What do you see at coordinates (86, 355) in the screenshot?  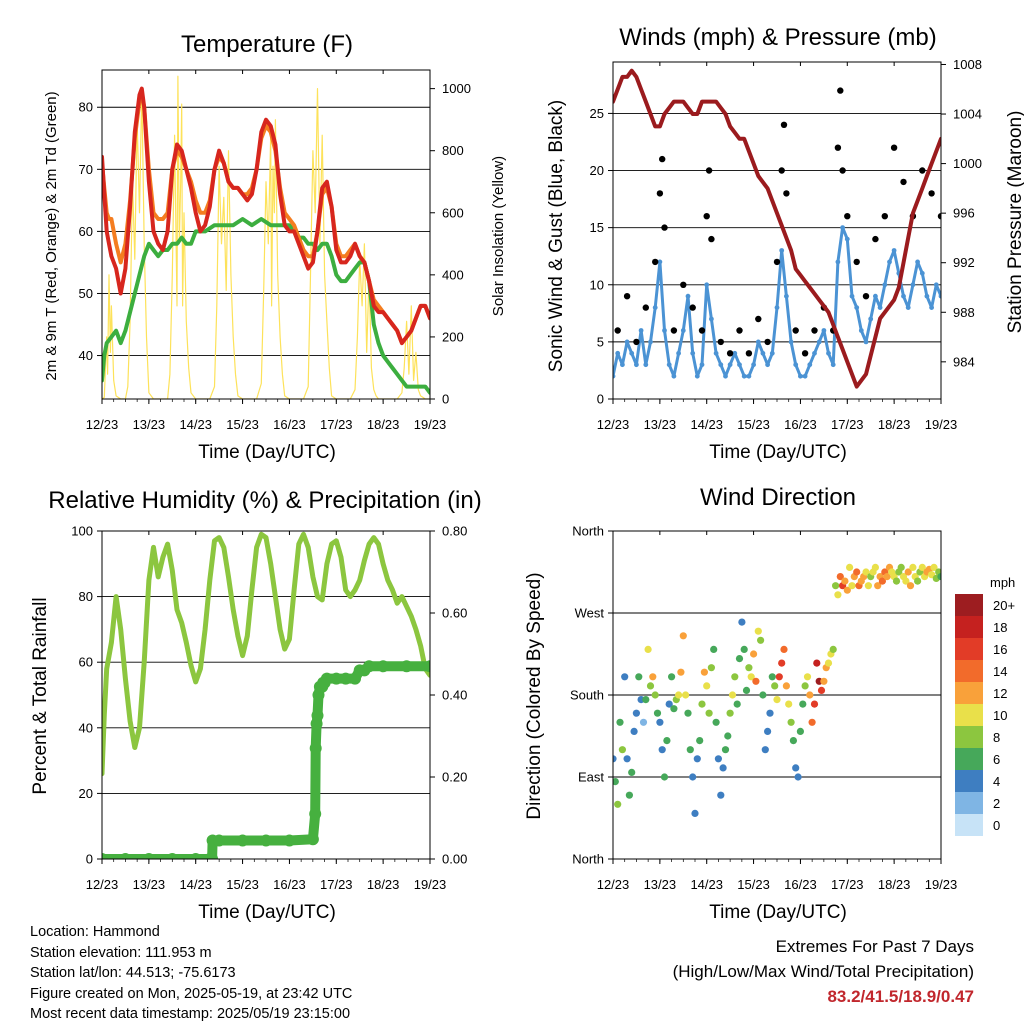 I see `y-tick-label: 40` at bounding box center [86, 355].